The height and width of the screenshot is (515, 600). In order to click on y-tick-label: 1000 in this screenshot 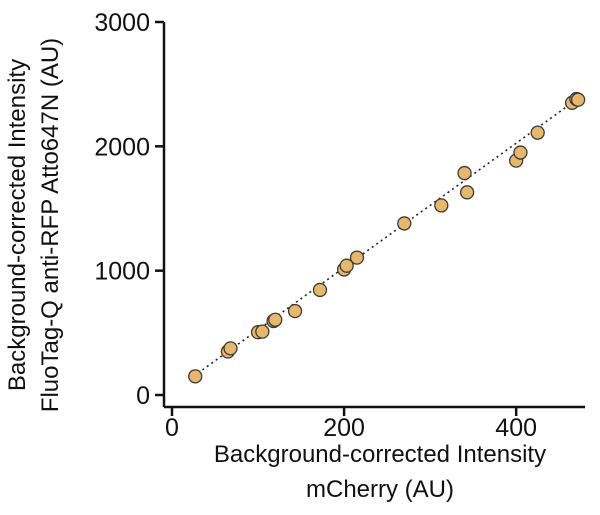, I will do `click(122, 272)`.